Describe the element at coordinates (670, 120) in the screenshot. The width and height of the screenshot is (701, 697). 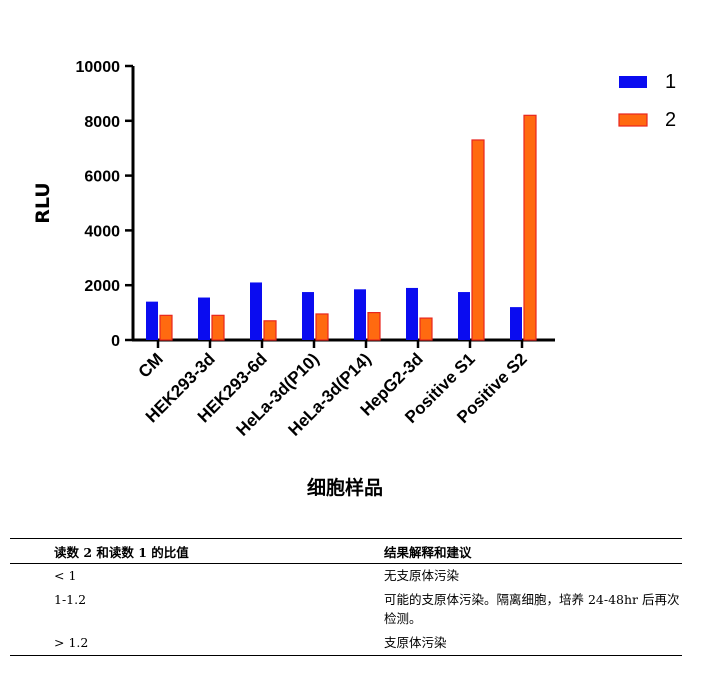
I see `legend-label-series-2: 2` at that location.